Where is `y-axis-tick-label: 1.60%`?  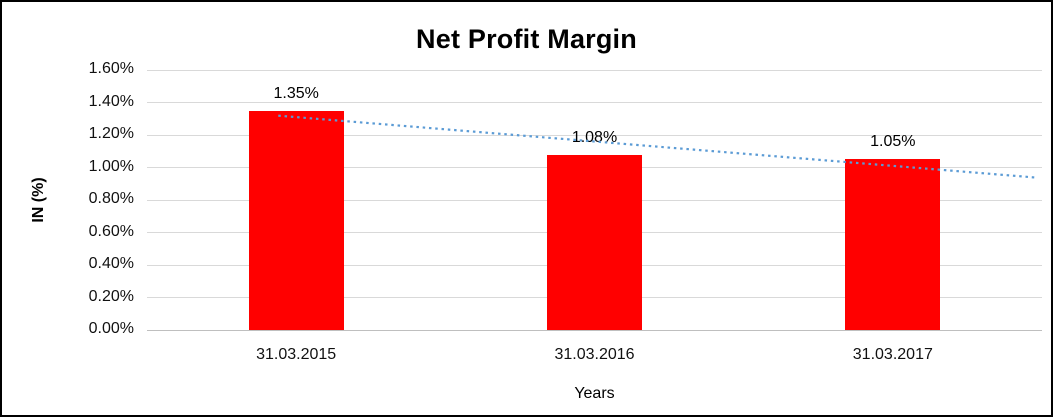
y-axis-tick-label: 1.60% is located at coordinates (111, 68).